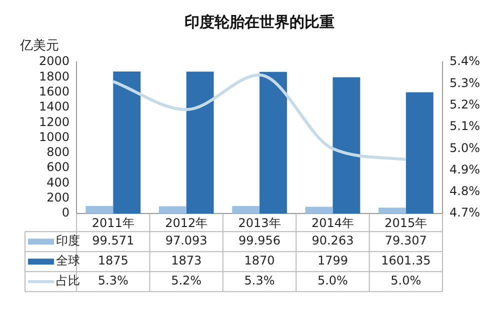 This screenshot has height=314, width=499. Describe the element at coordinates (332, 261) in the screenshot. I see `data-label: 1799` at that location.